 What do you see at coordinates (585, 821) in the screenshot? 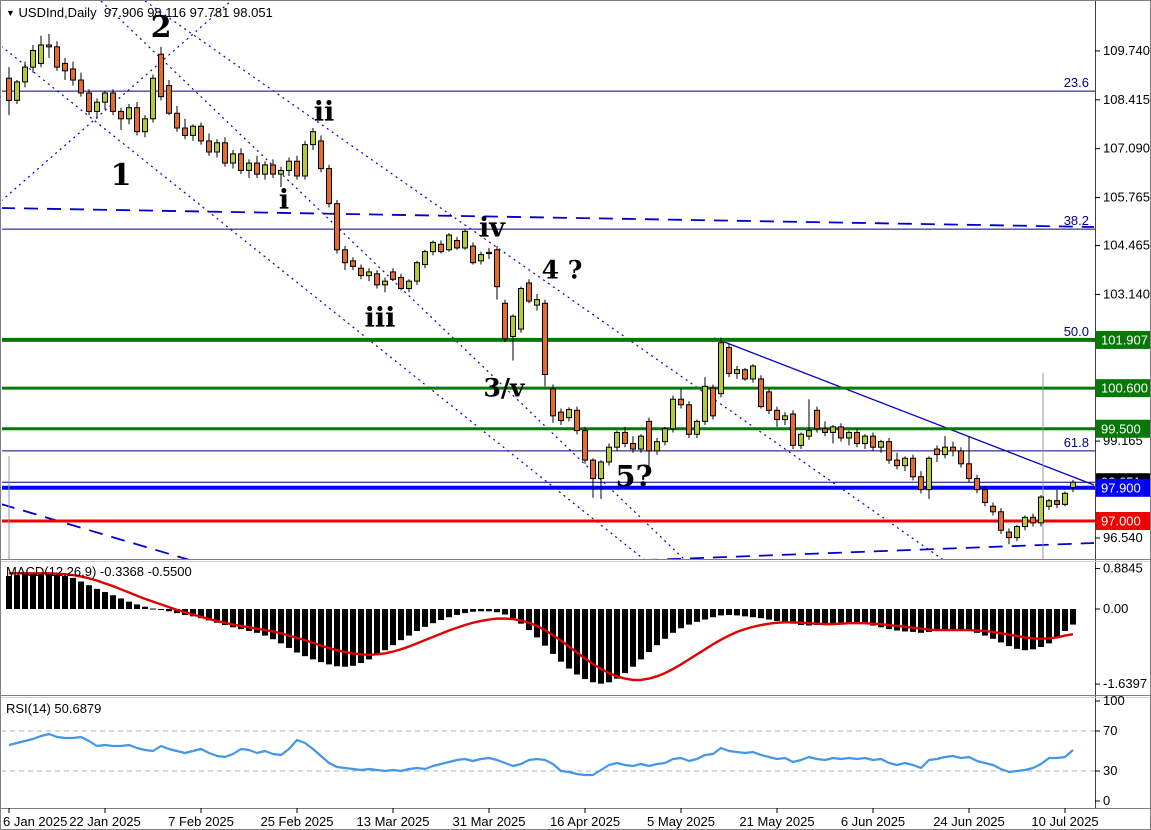
I see `x-tick-label: 16 Apr 2025` at bounding box center [585, 821].